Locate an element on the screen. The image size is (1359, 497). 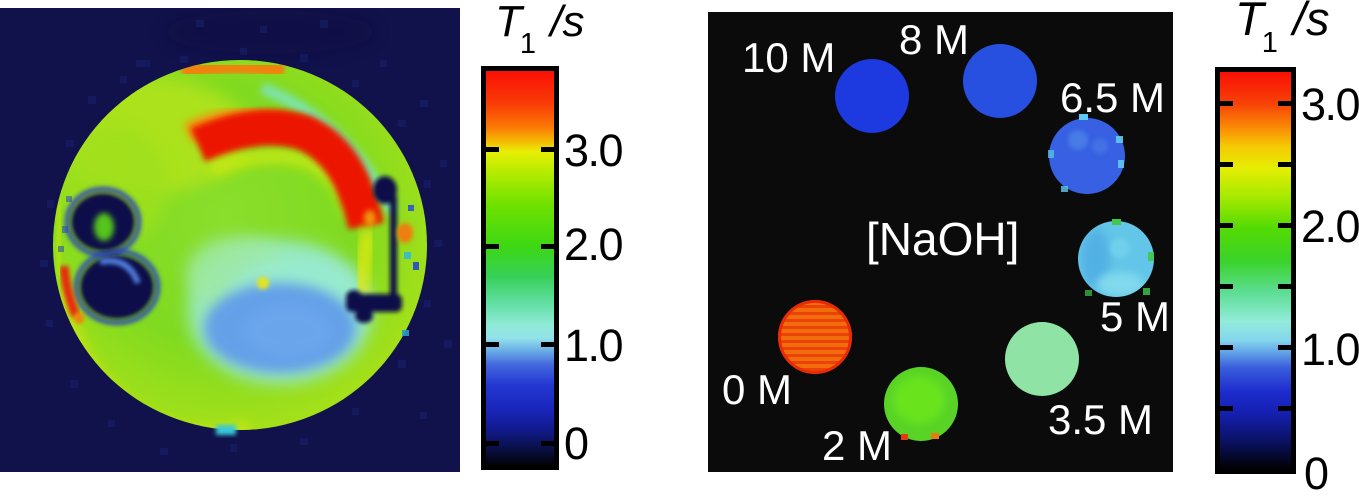
svg-text: 3.5 M is located at coordinates (1100, 419).